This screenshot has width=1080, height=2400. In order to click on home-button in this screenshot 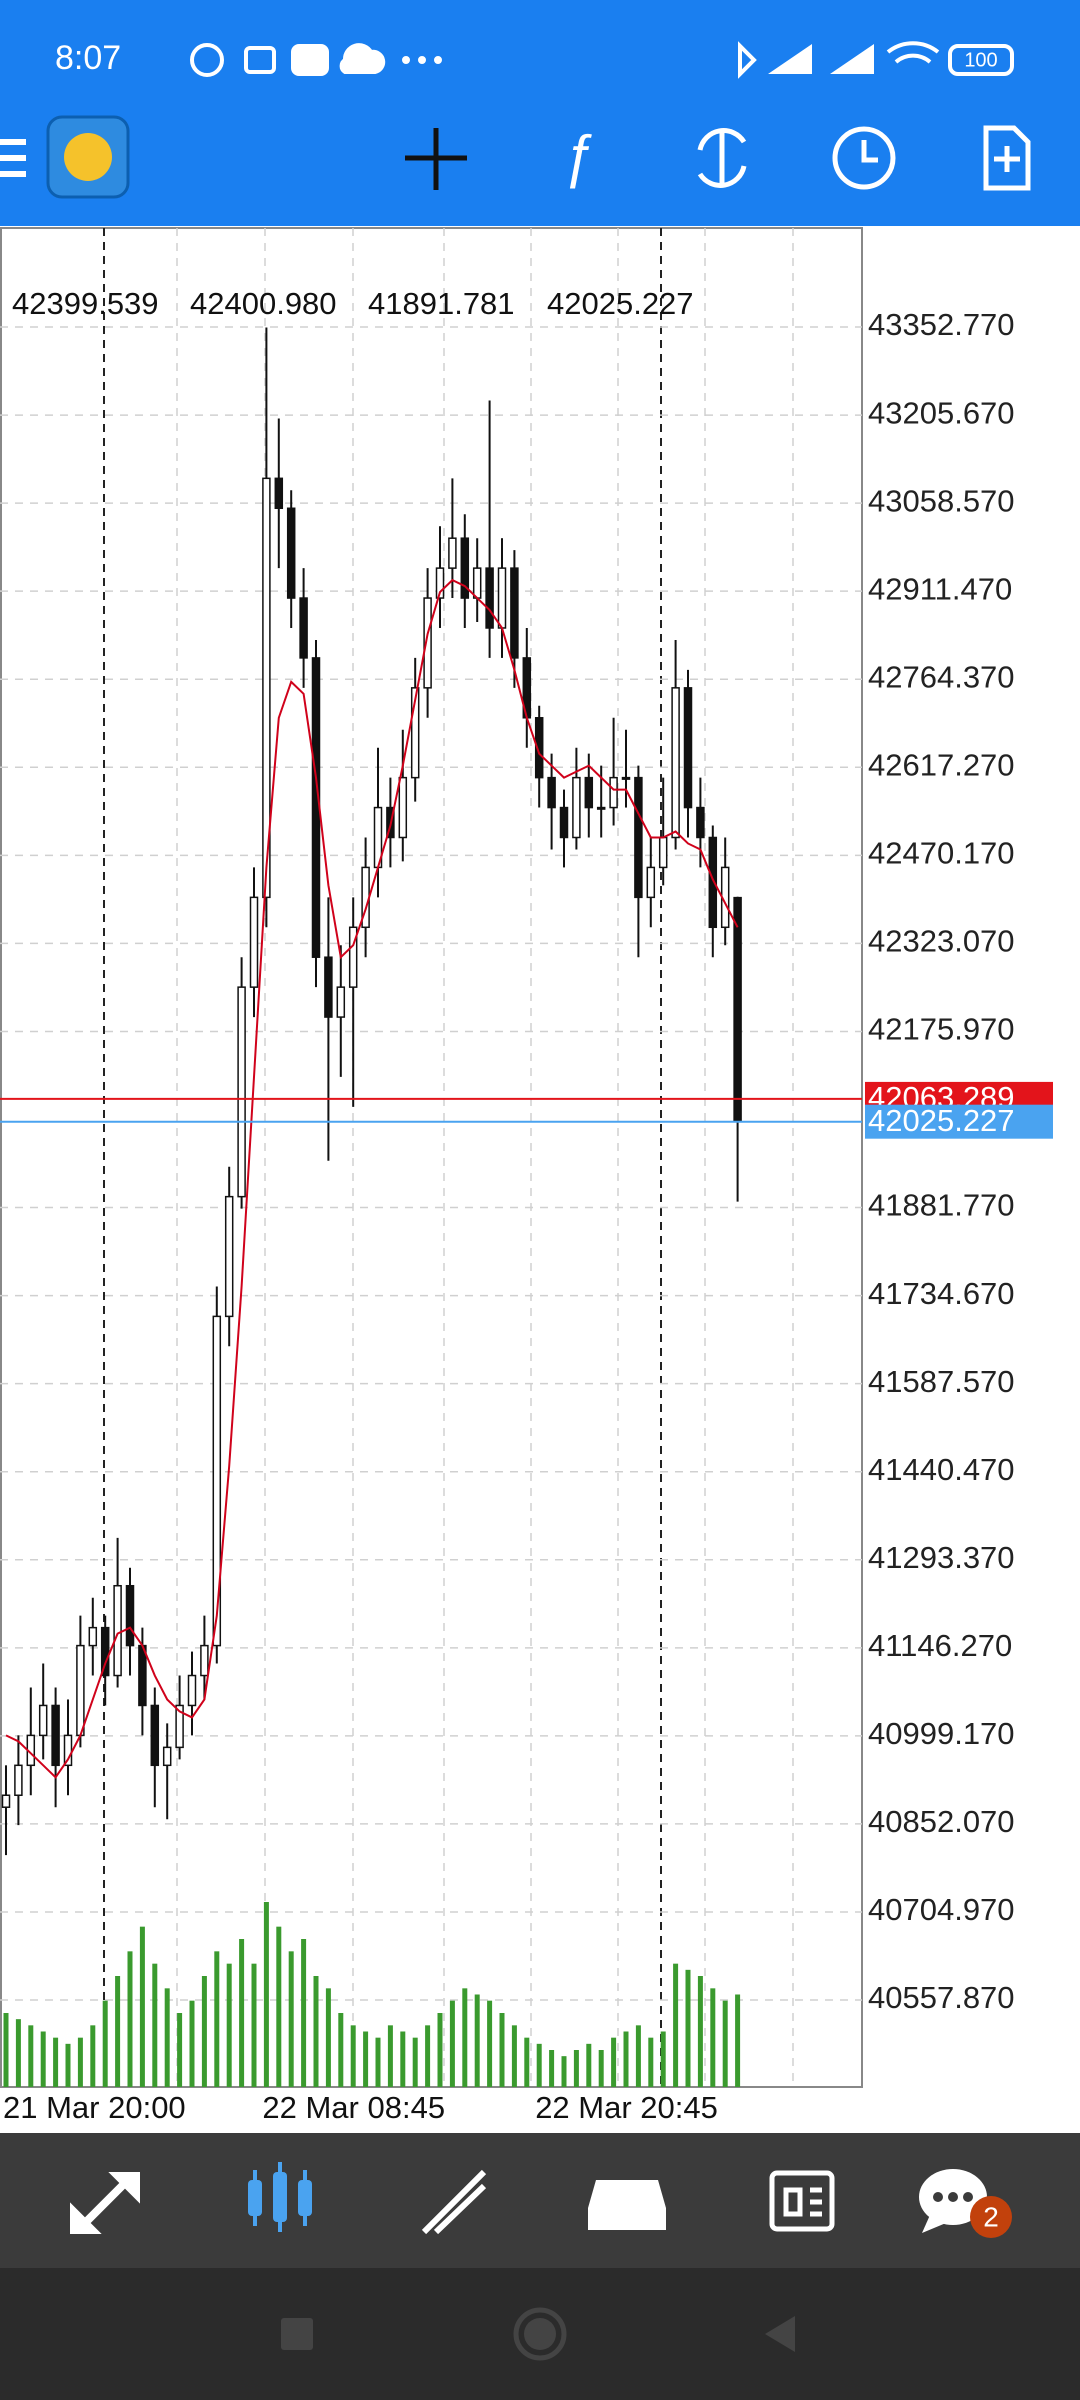, I will do `click(540, 2334)`.